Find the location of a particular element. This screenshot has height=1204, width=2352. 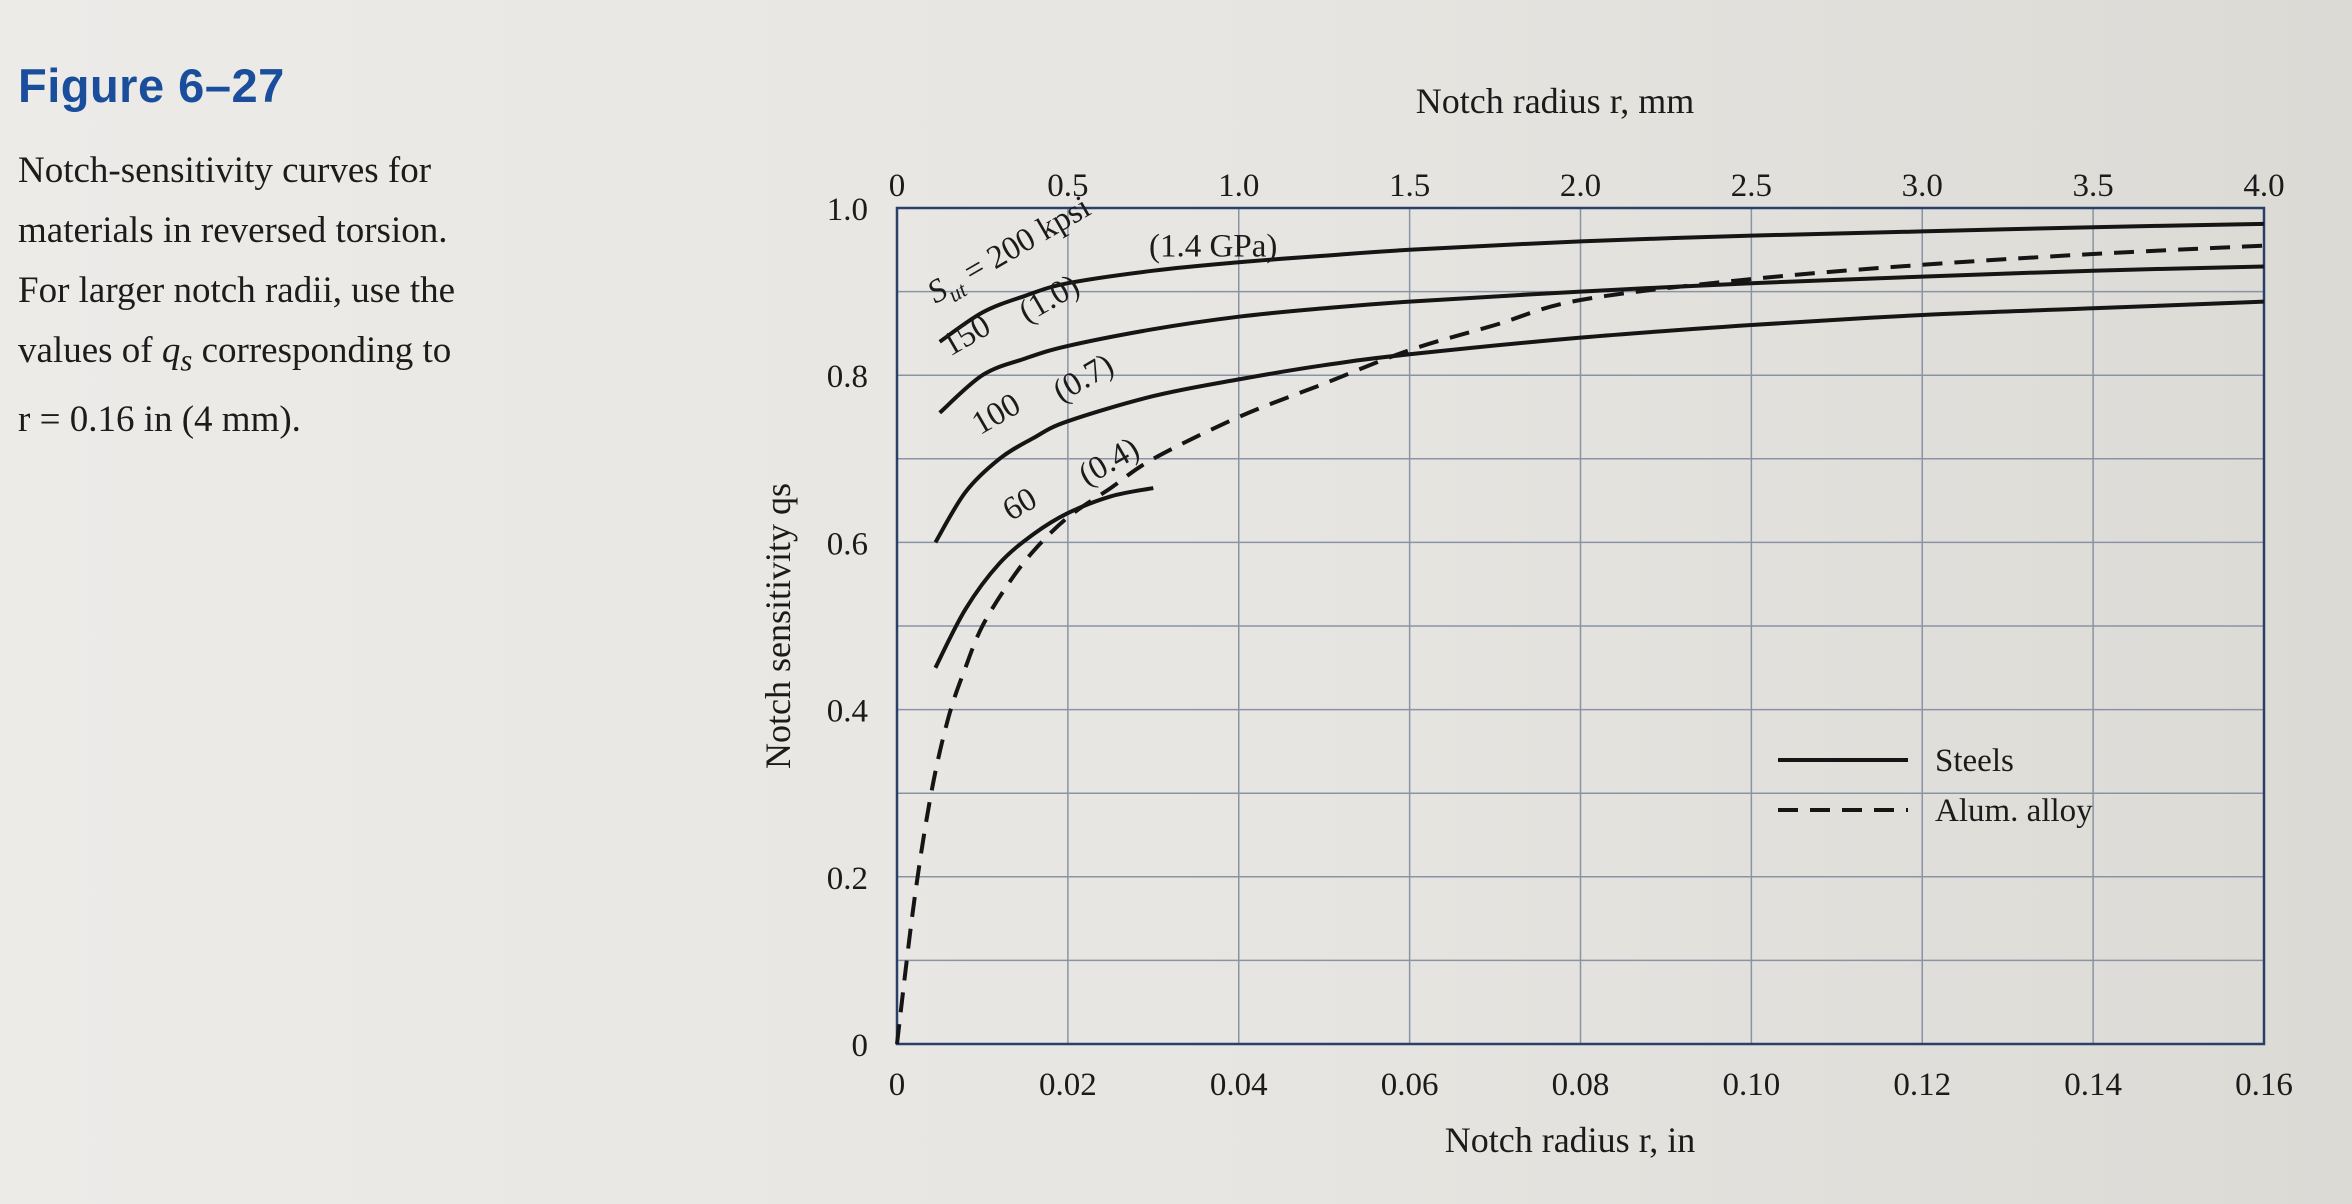

caption-line-4: values of qs corresponding to is located at coordinates (313, 355).